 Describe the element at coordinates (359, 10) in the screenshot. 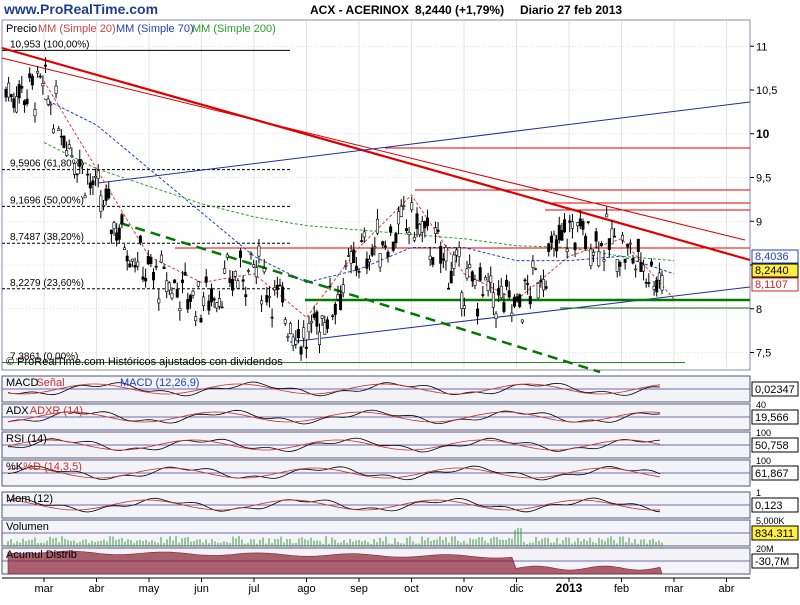

I see `chart-title: ACX - ACERINOX` at that location.